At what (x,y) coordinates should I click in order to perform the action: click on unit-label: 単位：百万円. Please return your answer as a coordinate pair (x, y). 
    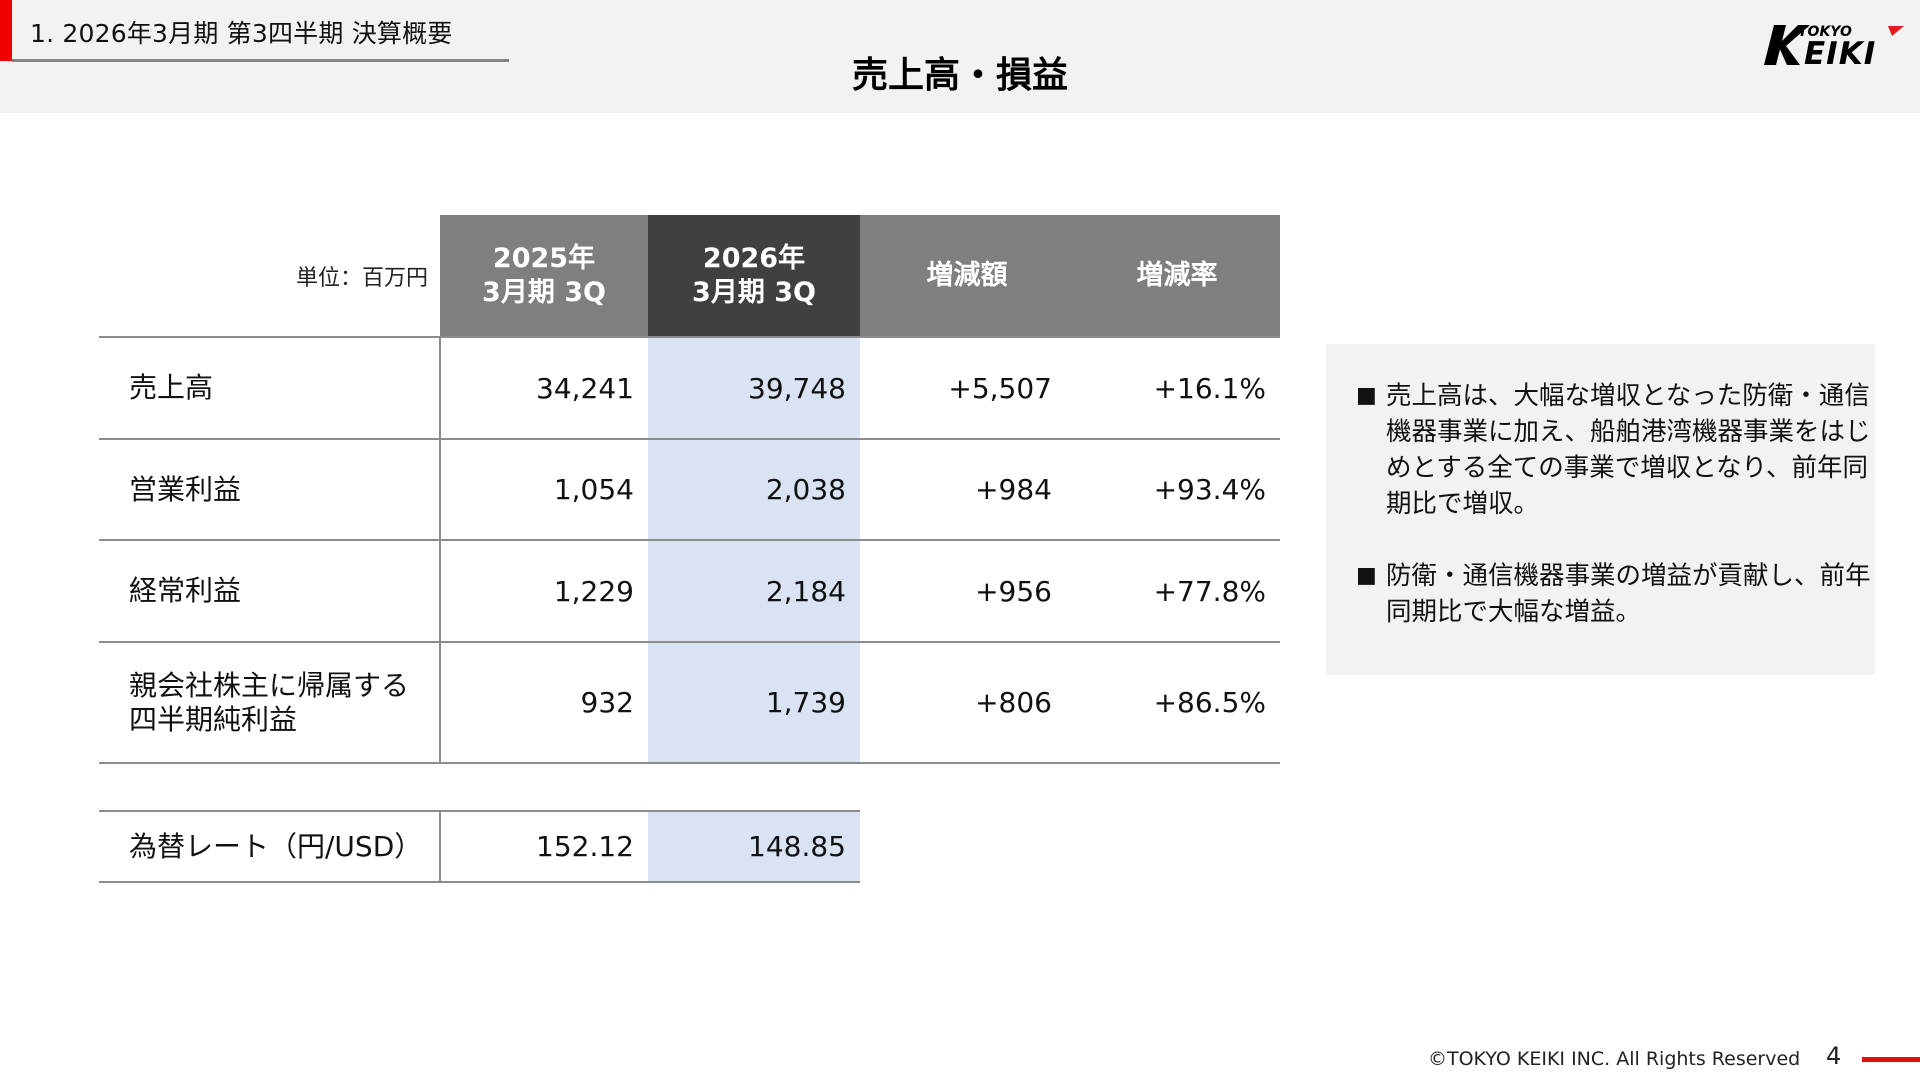
    Looking at the image, I should click on (361, 278).